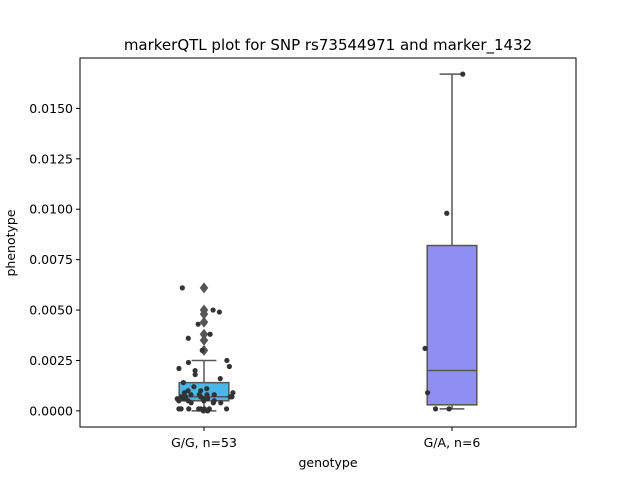 The image size is (640, 480). Describe the element at coordinates (51, 259) in the screenshot. I see `y-tick-label: 0.0075` at that location.